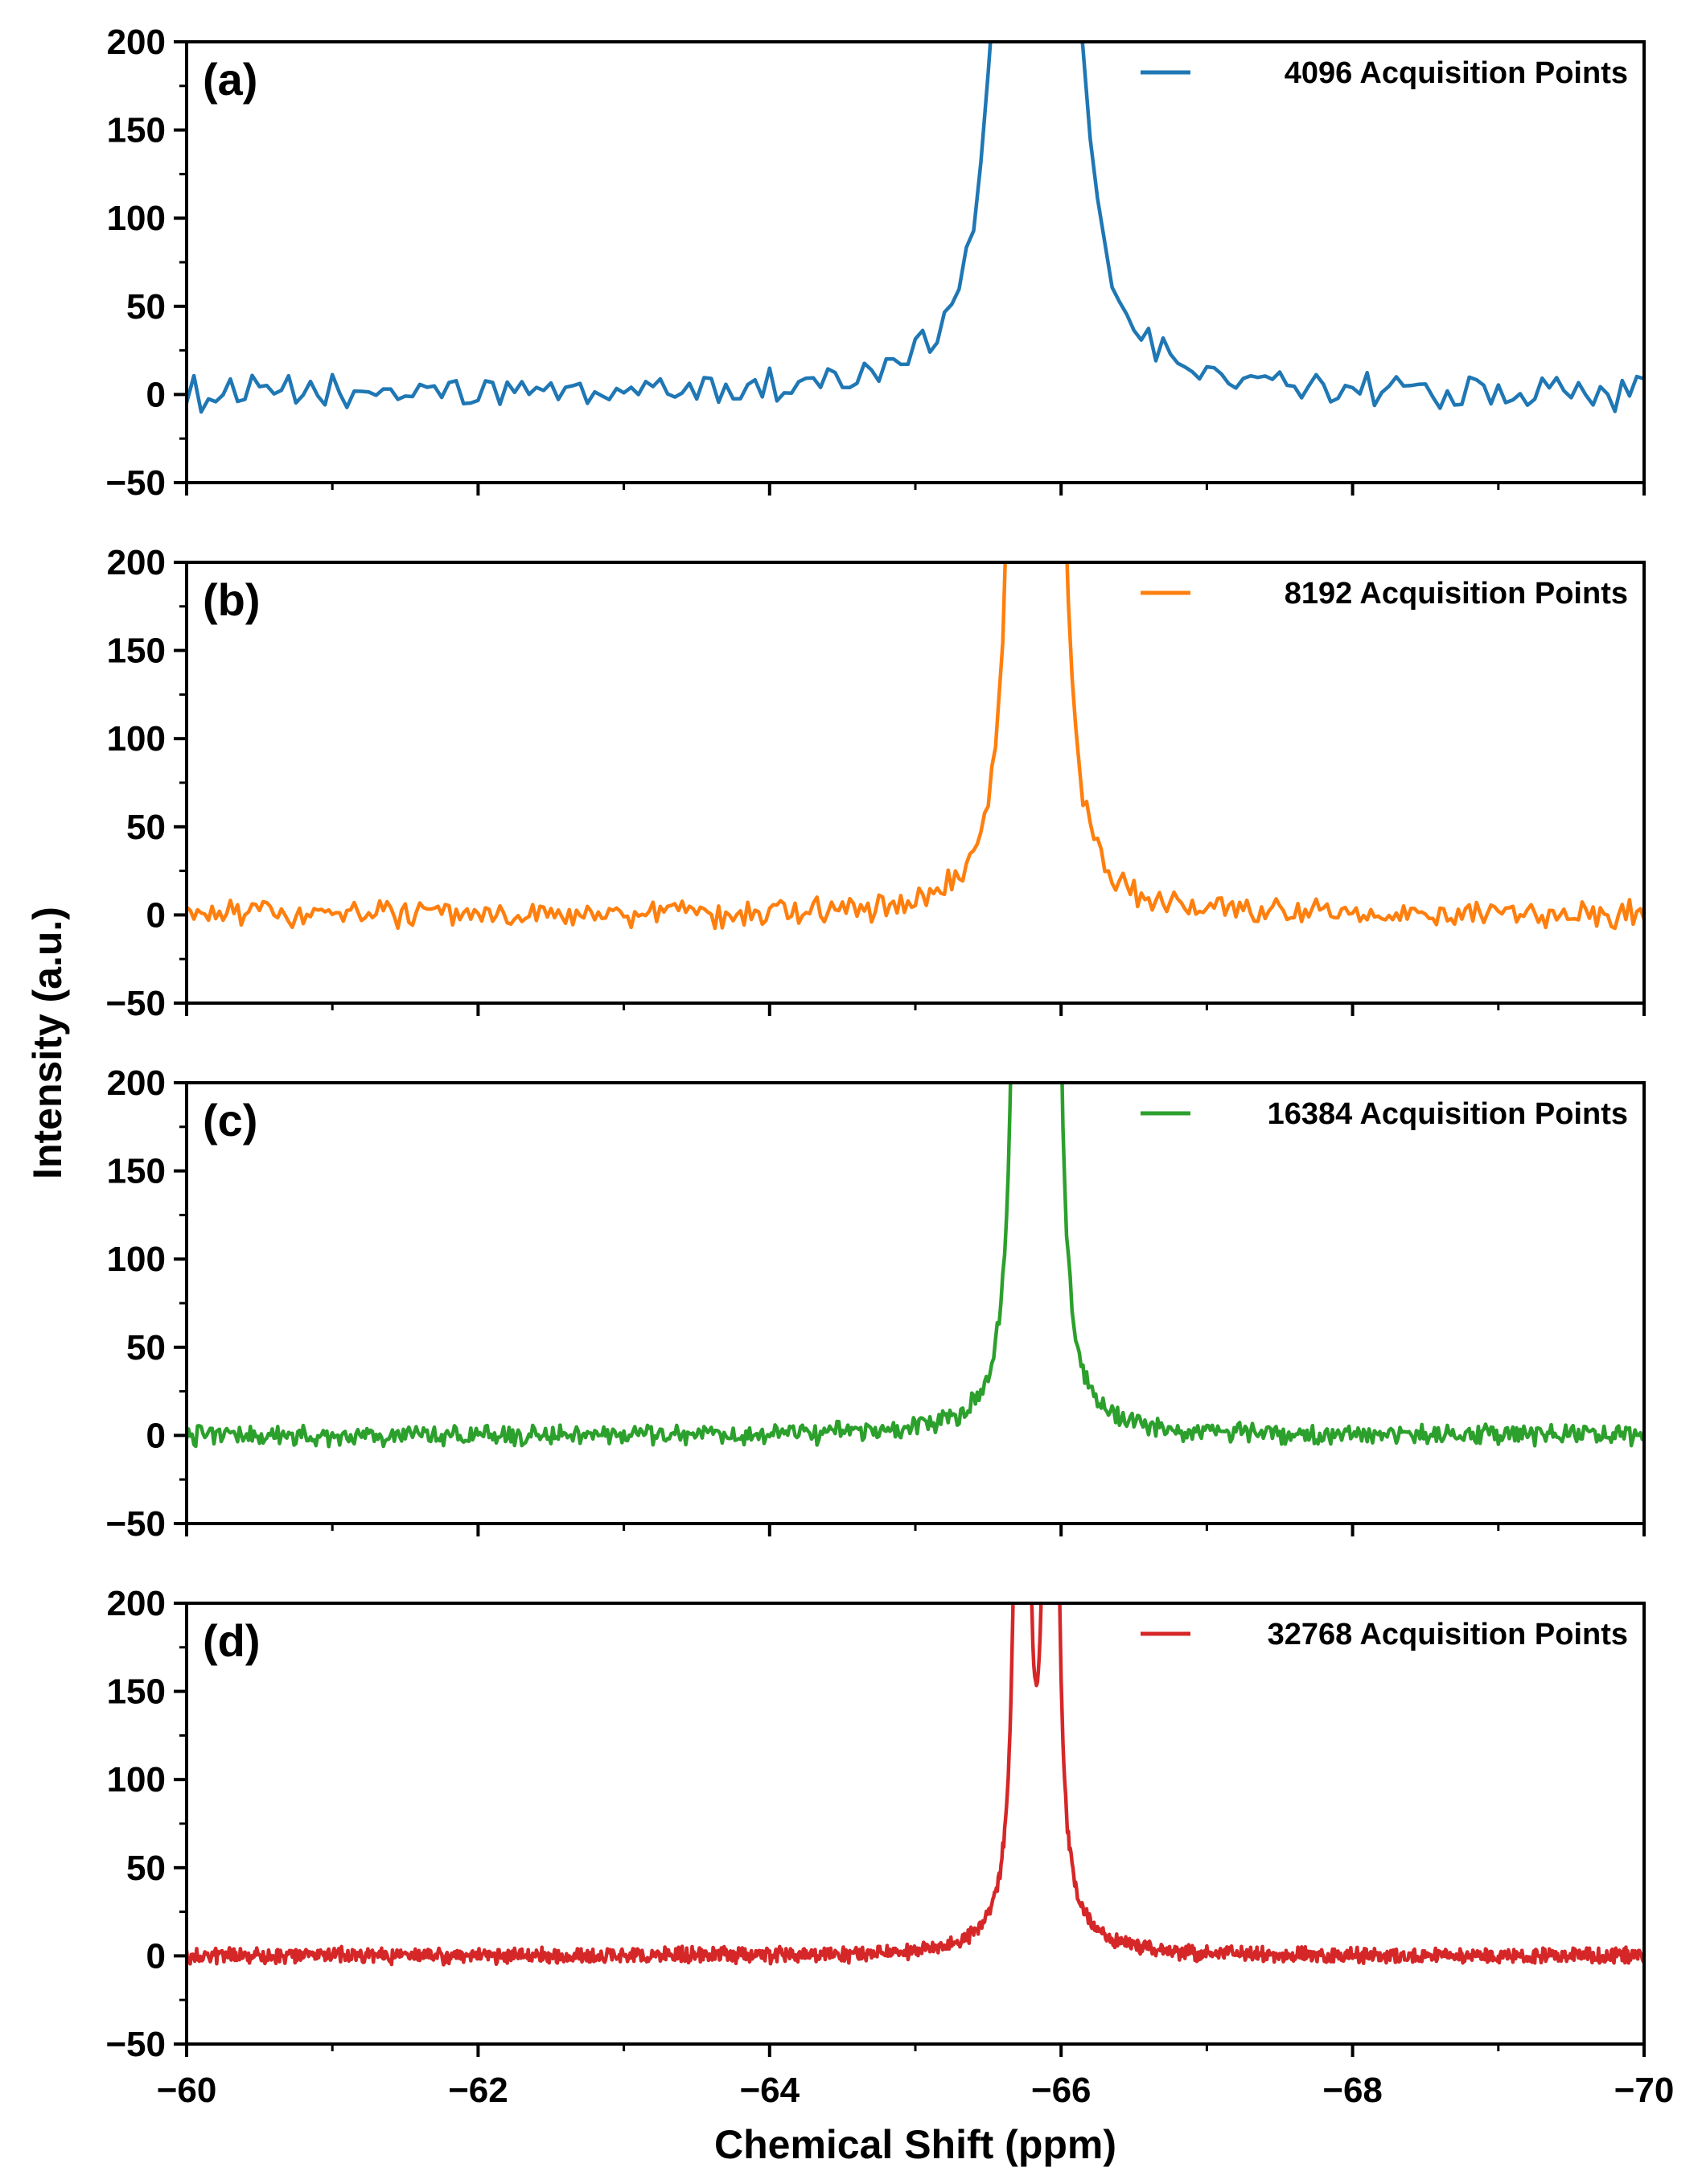 The width and height of the screenshot is (1702, 2184). I want to click on x-tick-label: −62, so click(478, 2090).